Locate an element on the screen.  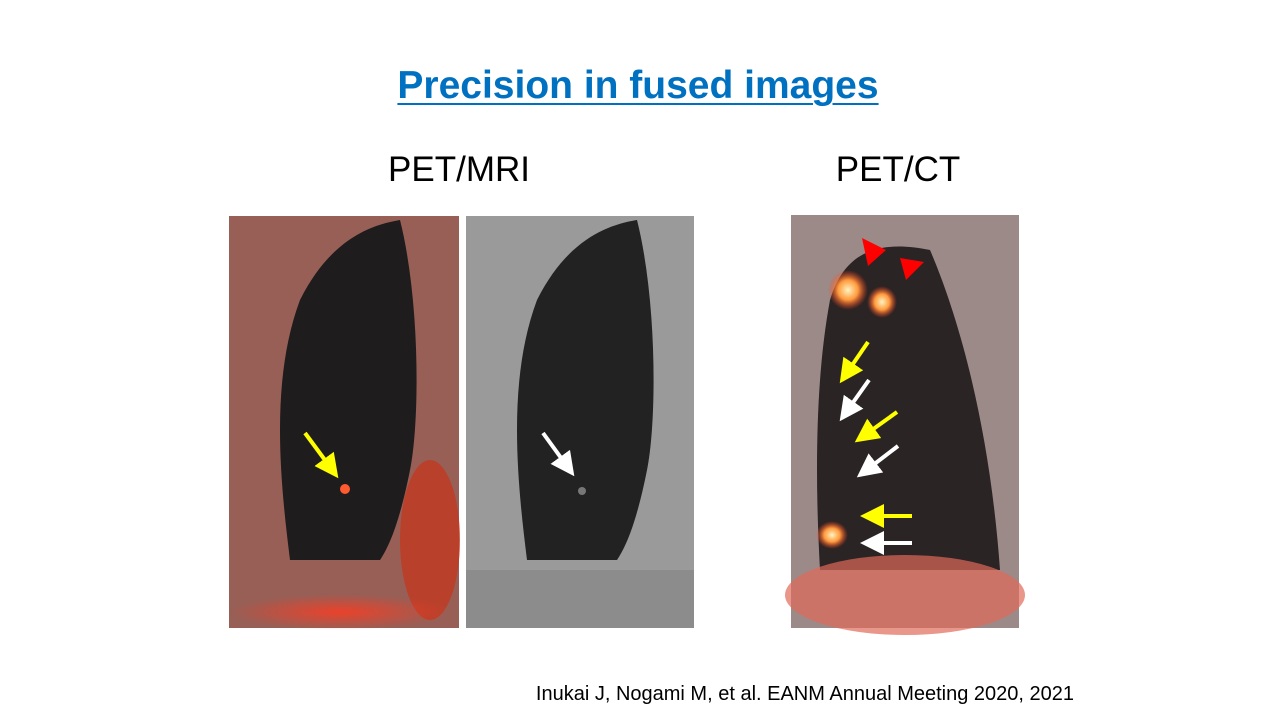
pet-mri-fused-image is located at coordinates (344, 423).